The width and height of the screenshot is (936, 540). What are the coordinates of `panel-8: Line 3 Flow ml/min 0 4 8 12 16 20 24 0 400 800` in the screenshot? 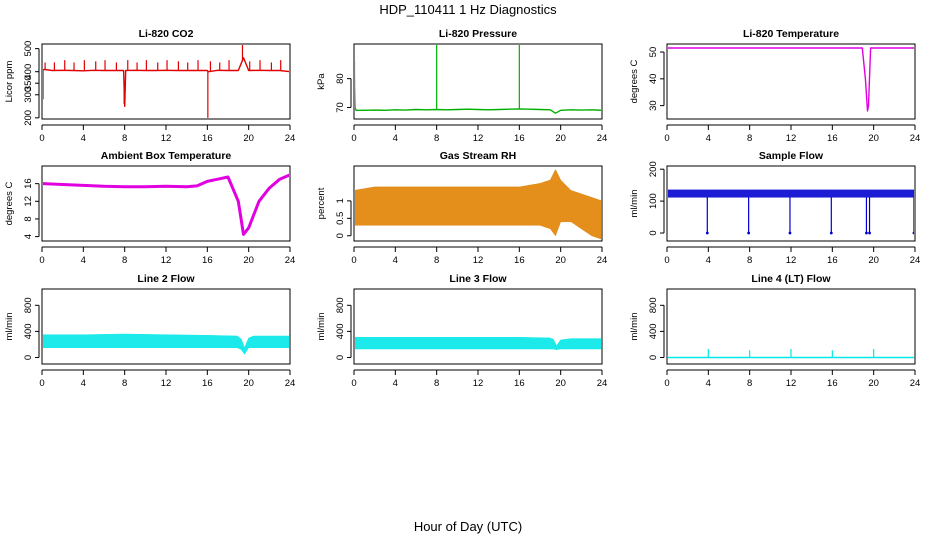 It's located at (461, 331).